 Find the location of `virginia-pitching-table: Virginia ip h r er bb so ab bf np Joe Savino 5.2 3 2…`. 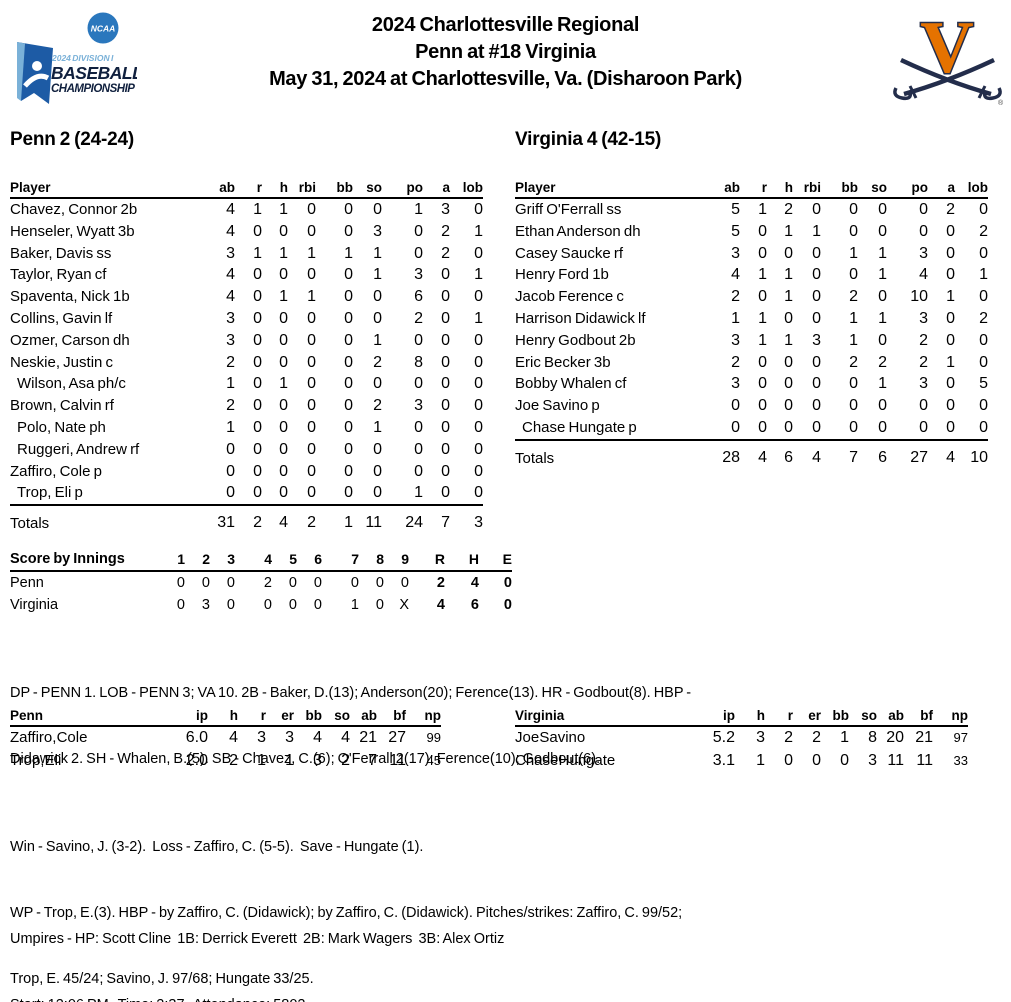

virginia-pitching-table: Virginia ip h r er bb so ab bf np Joe Savino 5.2 3 2… is located at coordinates (741, 738).